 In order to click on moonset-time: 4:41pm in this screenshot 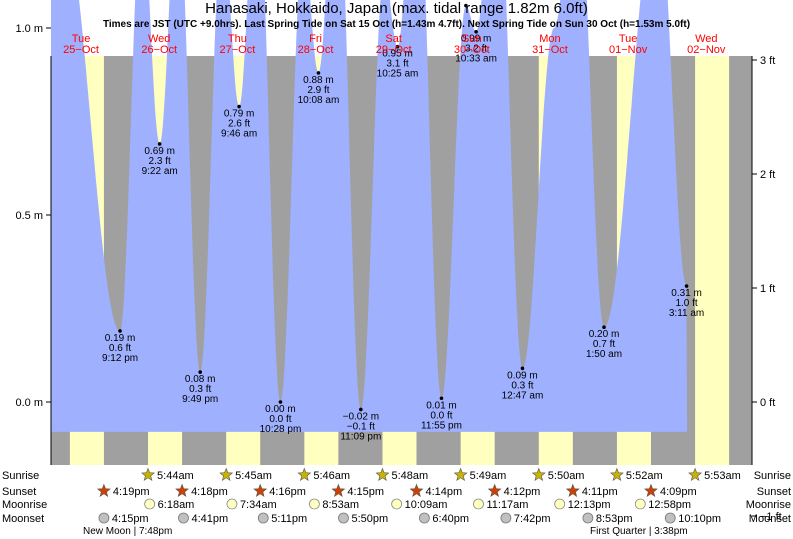, I will do `click(209, 519)`.